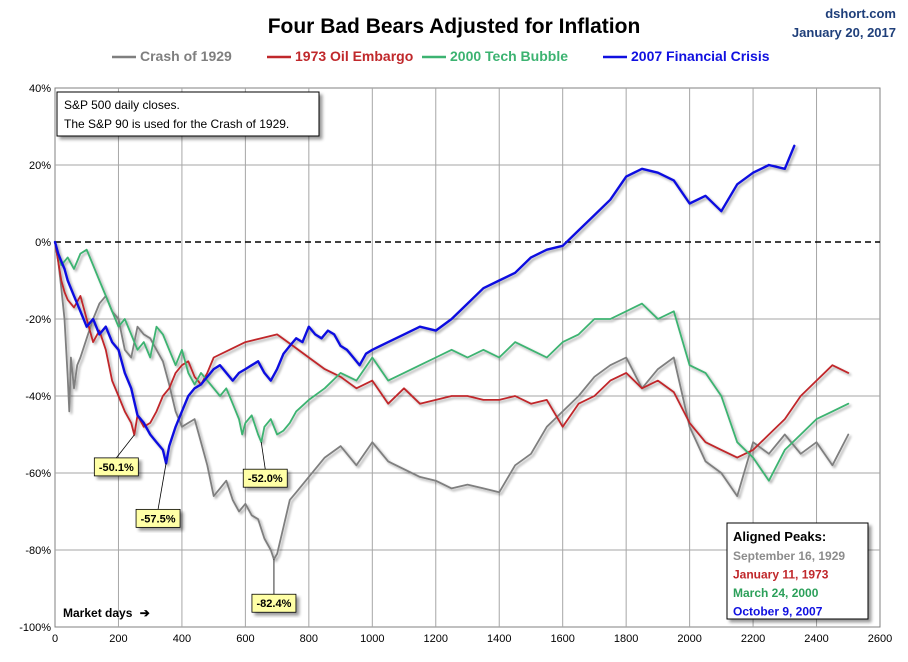 This screenshot has height=662, width=908. What do you see at coordinates (354, 56) in the screenshot?
I see `legend-entry: 1973 Oil Embargo` at bounding box center [354, 56].